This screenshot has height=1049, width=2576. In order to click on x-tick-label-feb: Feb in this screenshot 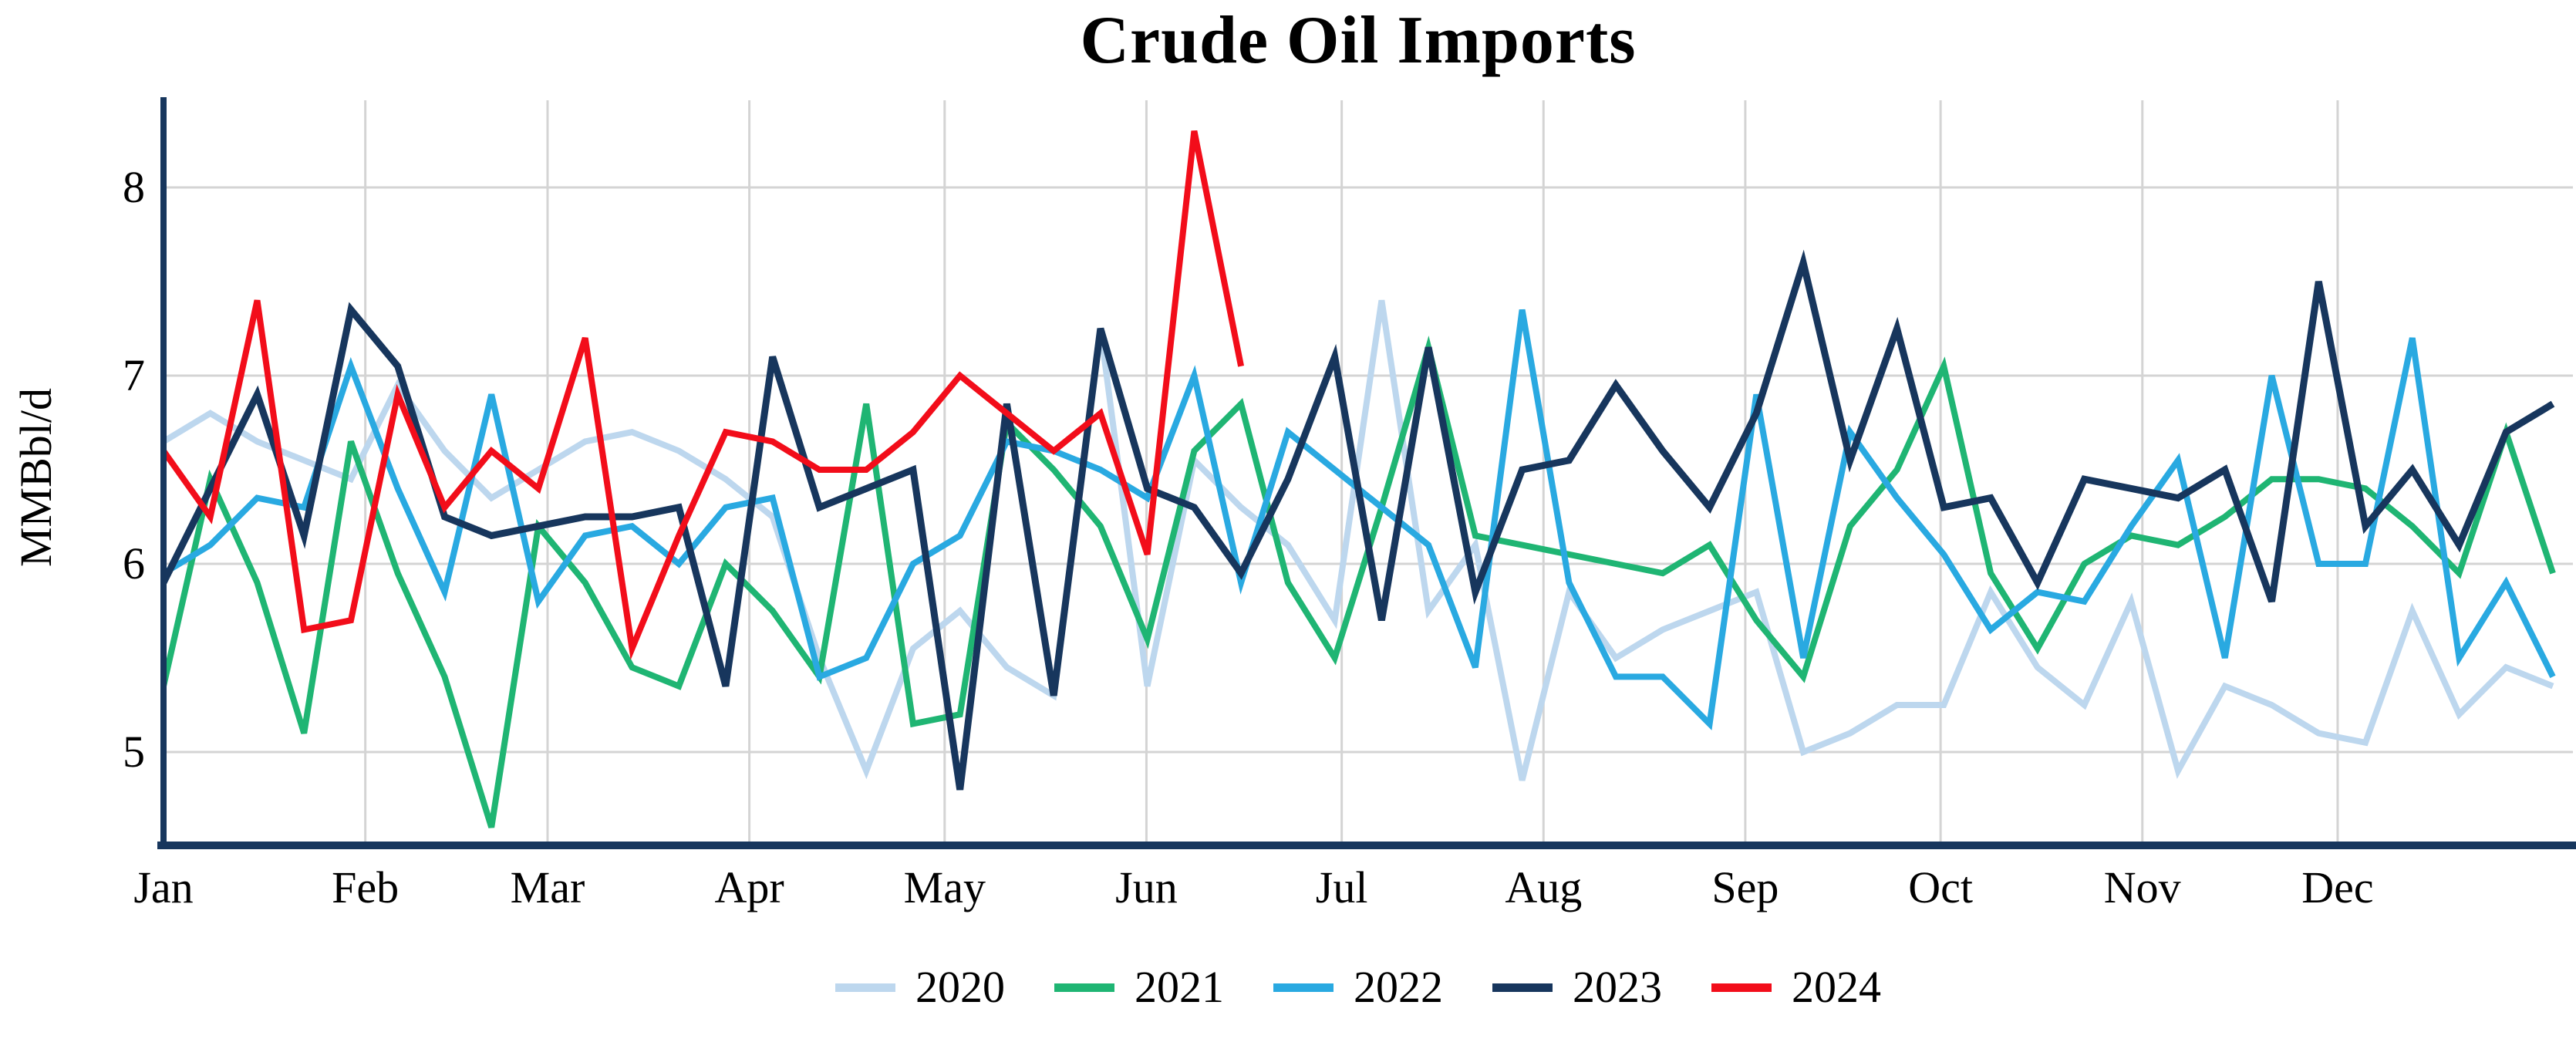, I will do `click(366, 887)`.